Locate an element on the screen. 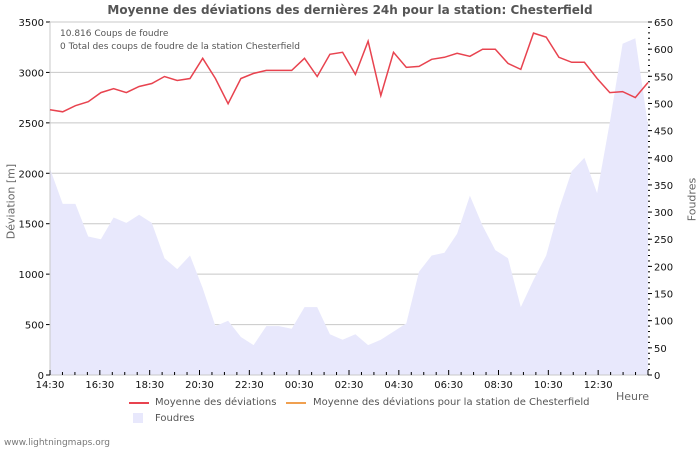 This screenshot has width=700, height=450. svg-text: 08:30 is located at coordinates (498, 385).